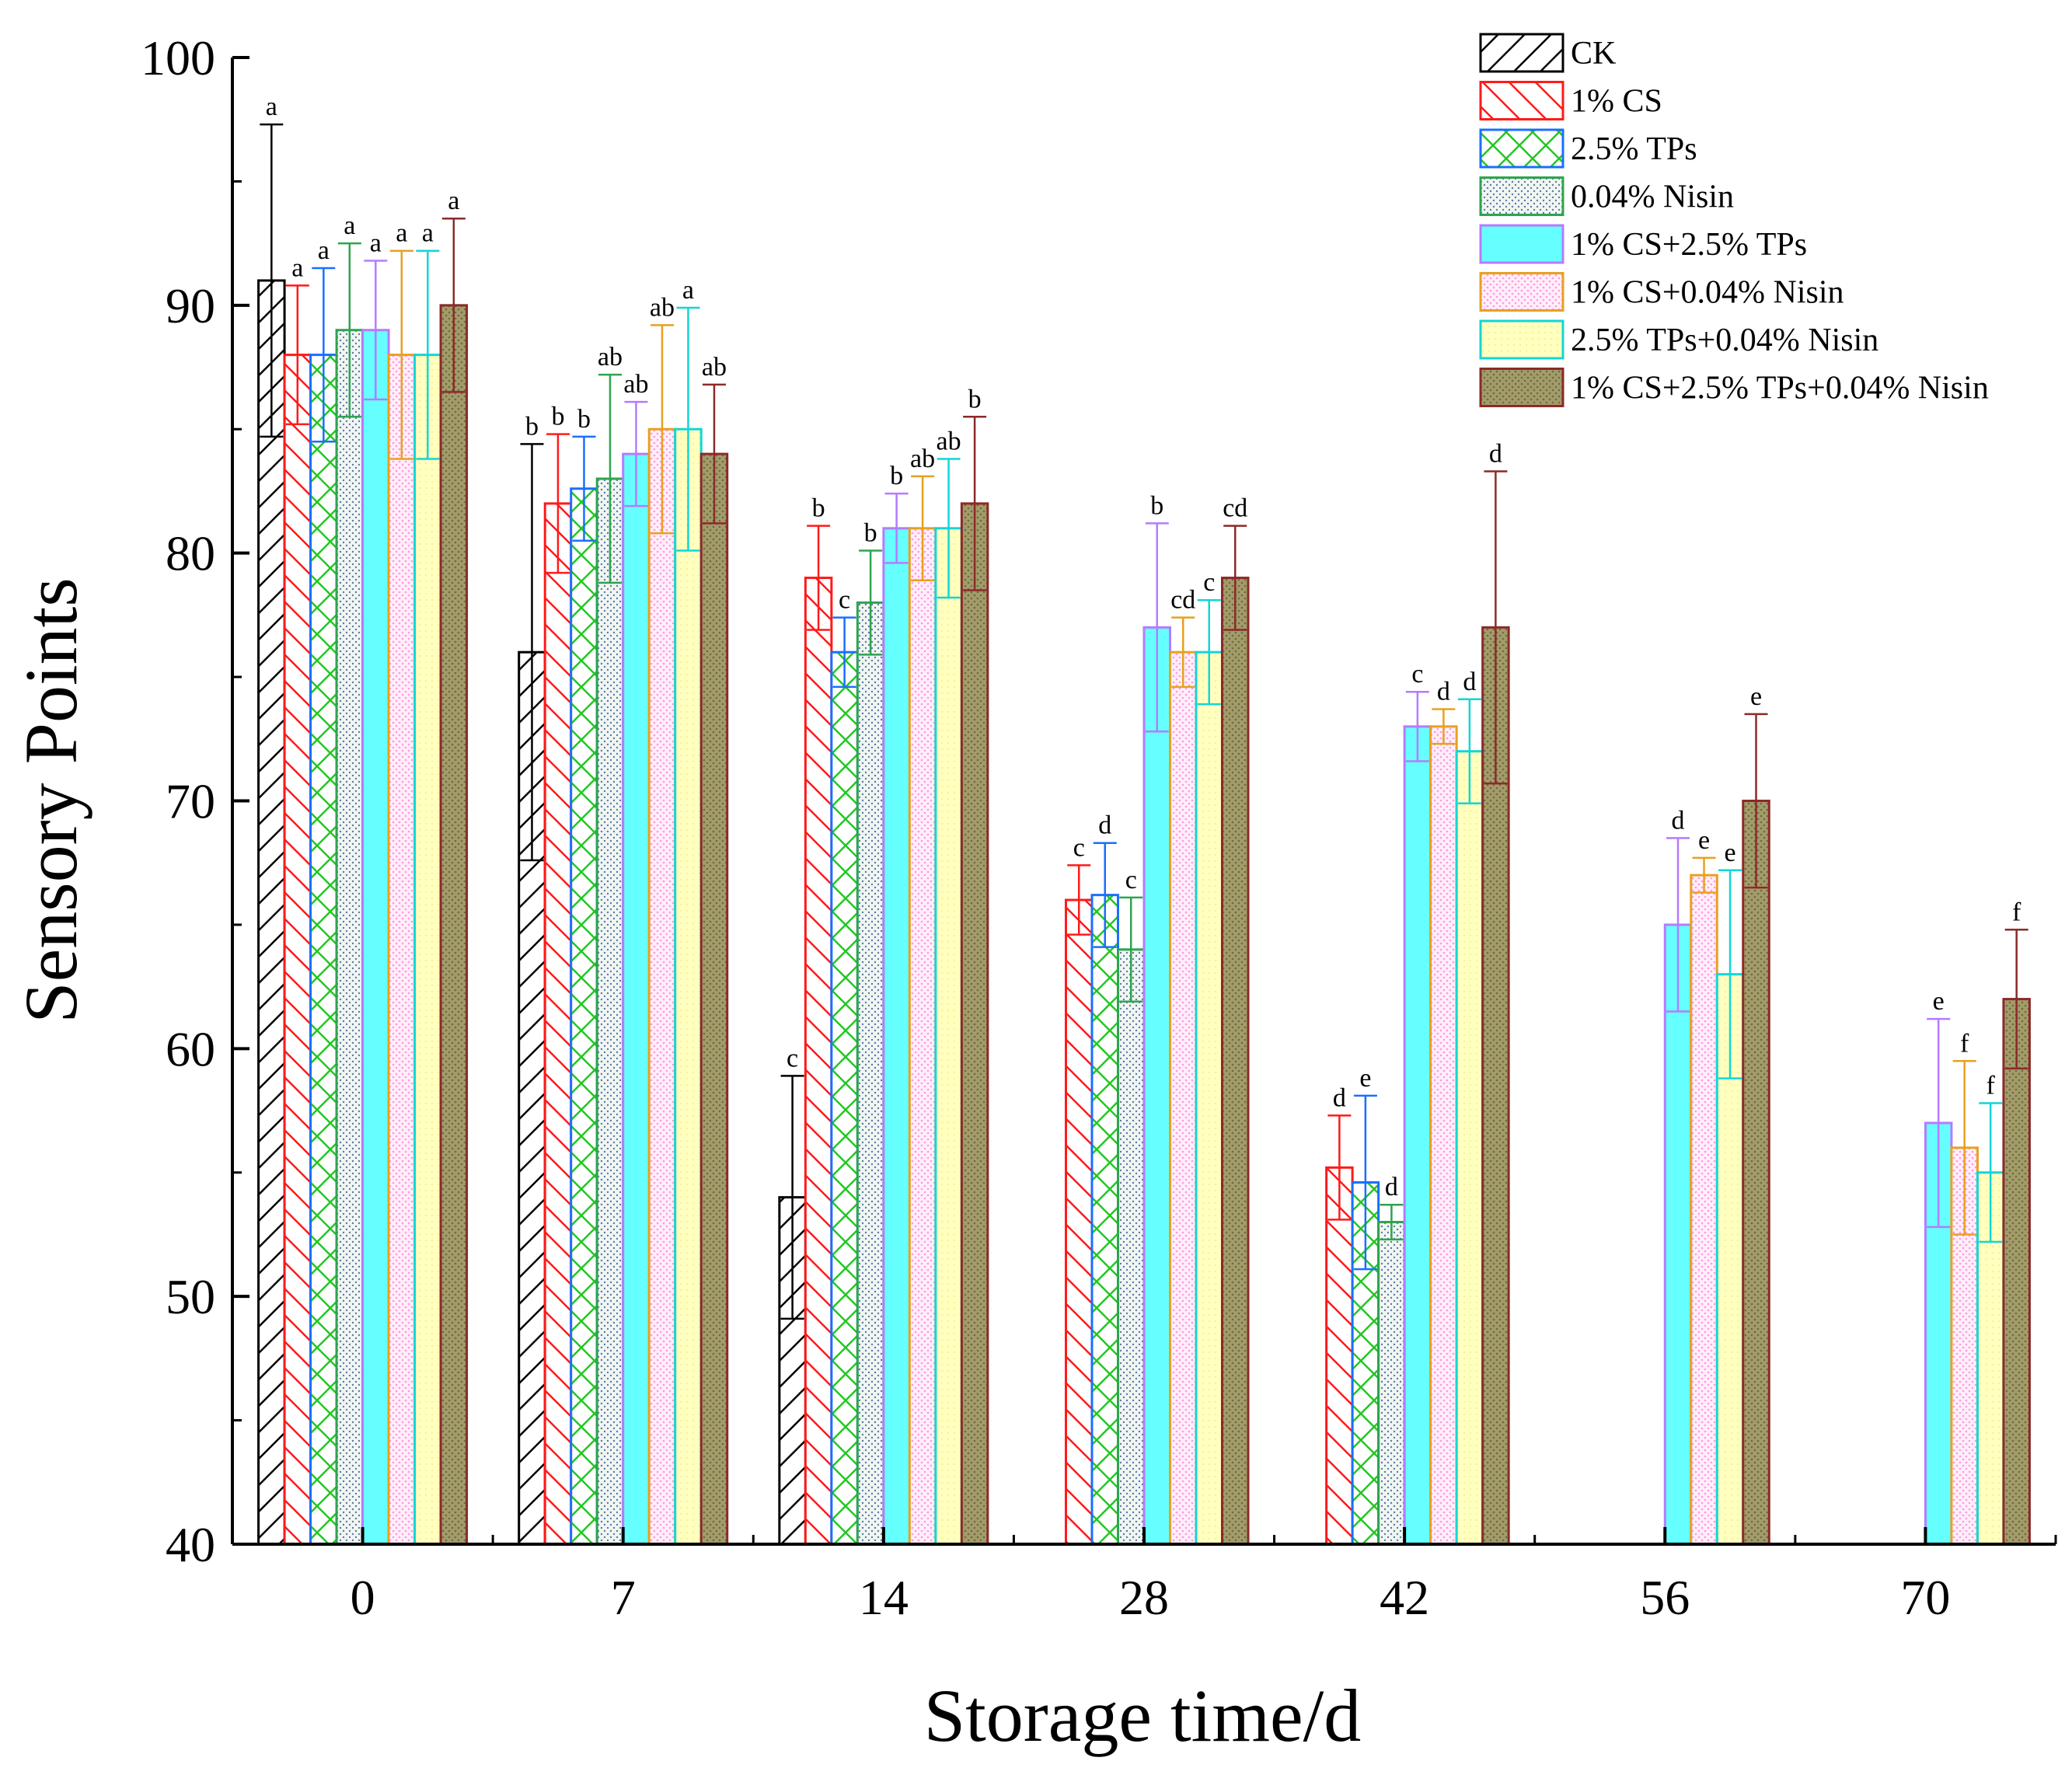 This screenshot has width=2072, height=1775. Describe the element at coordinates (1634, 149) in the screenshot. I see `legend-label: 2.5% TPs` at that location.